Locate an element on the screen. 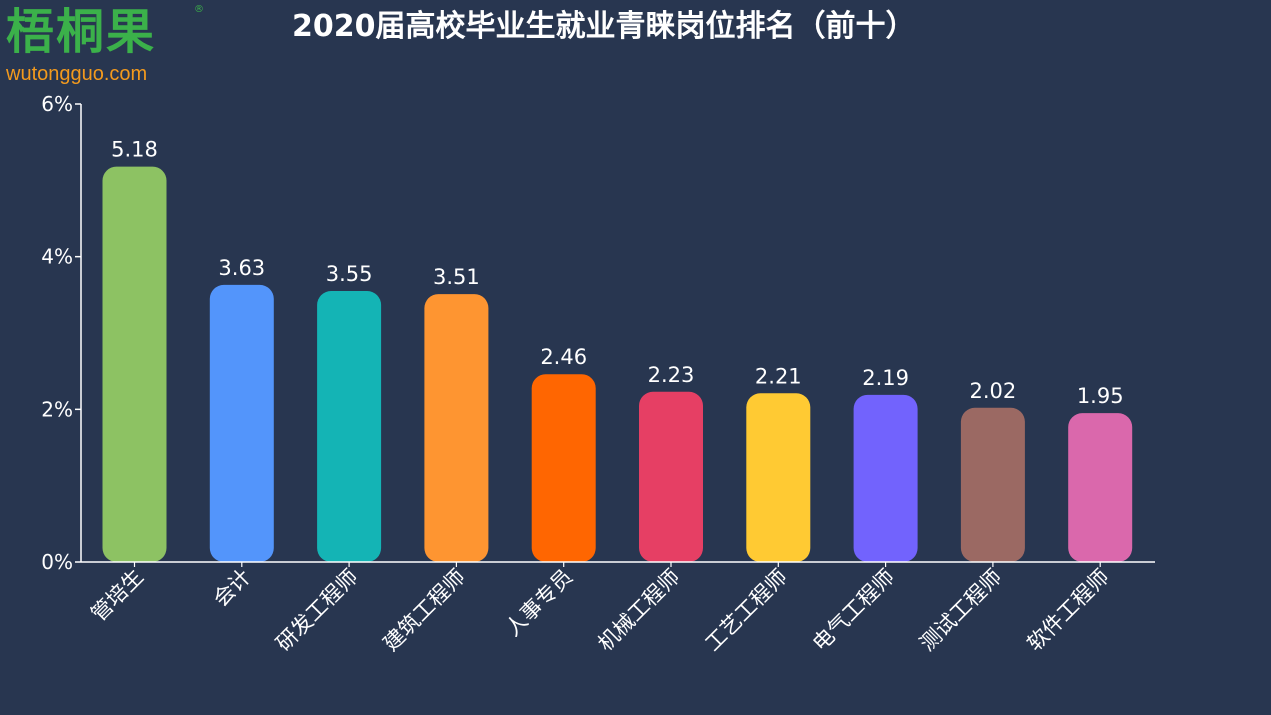 This screenshot has width=1271, height=715. category-label: 机械工程师 is located at coordinates (638, 610).